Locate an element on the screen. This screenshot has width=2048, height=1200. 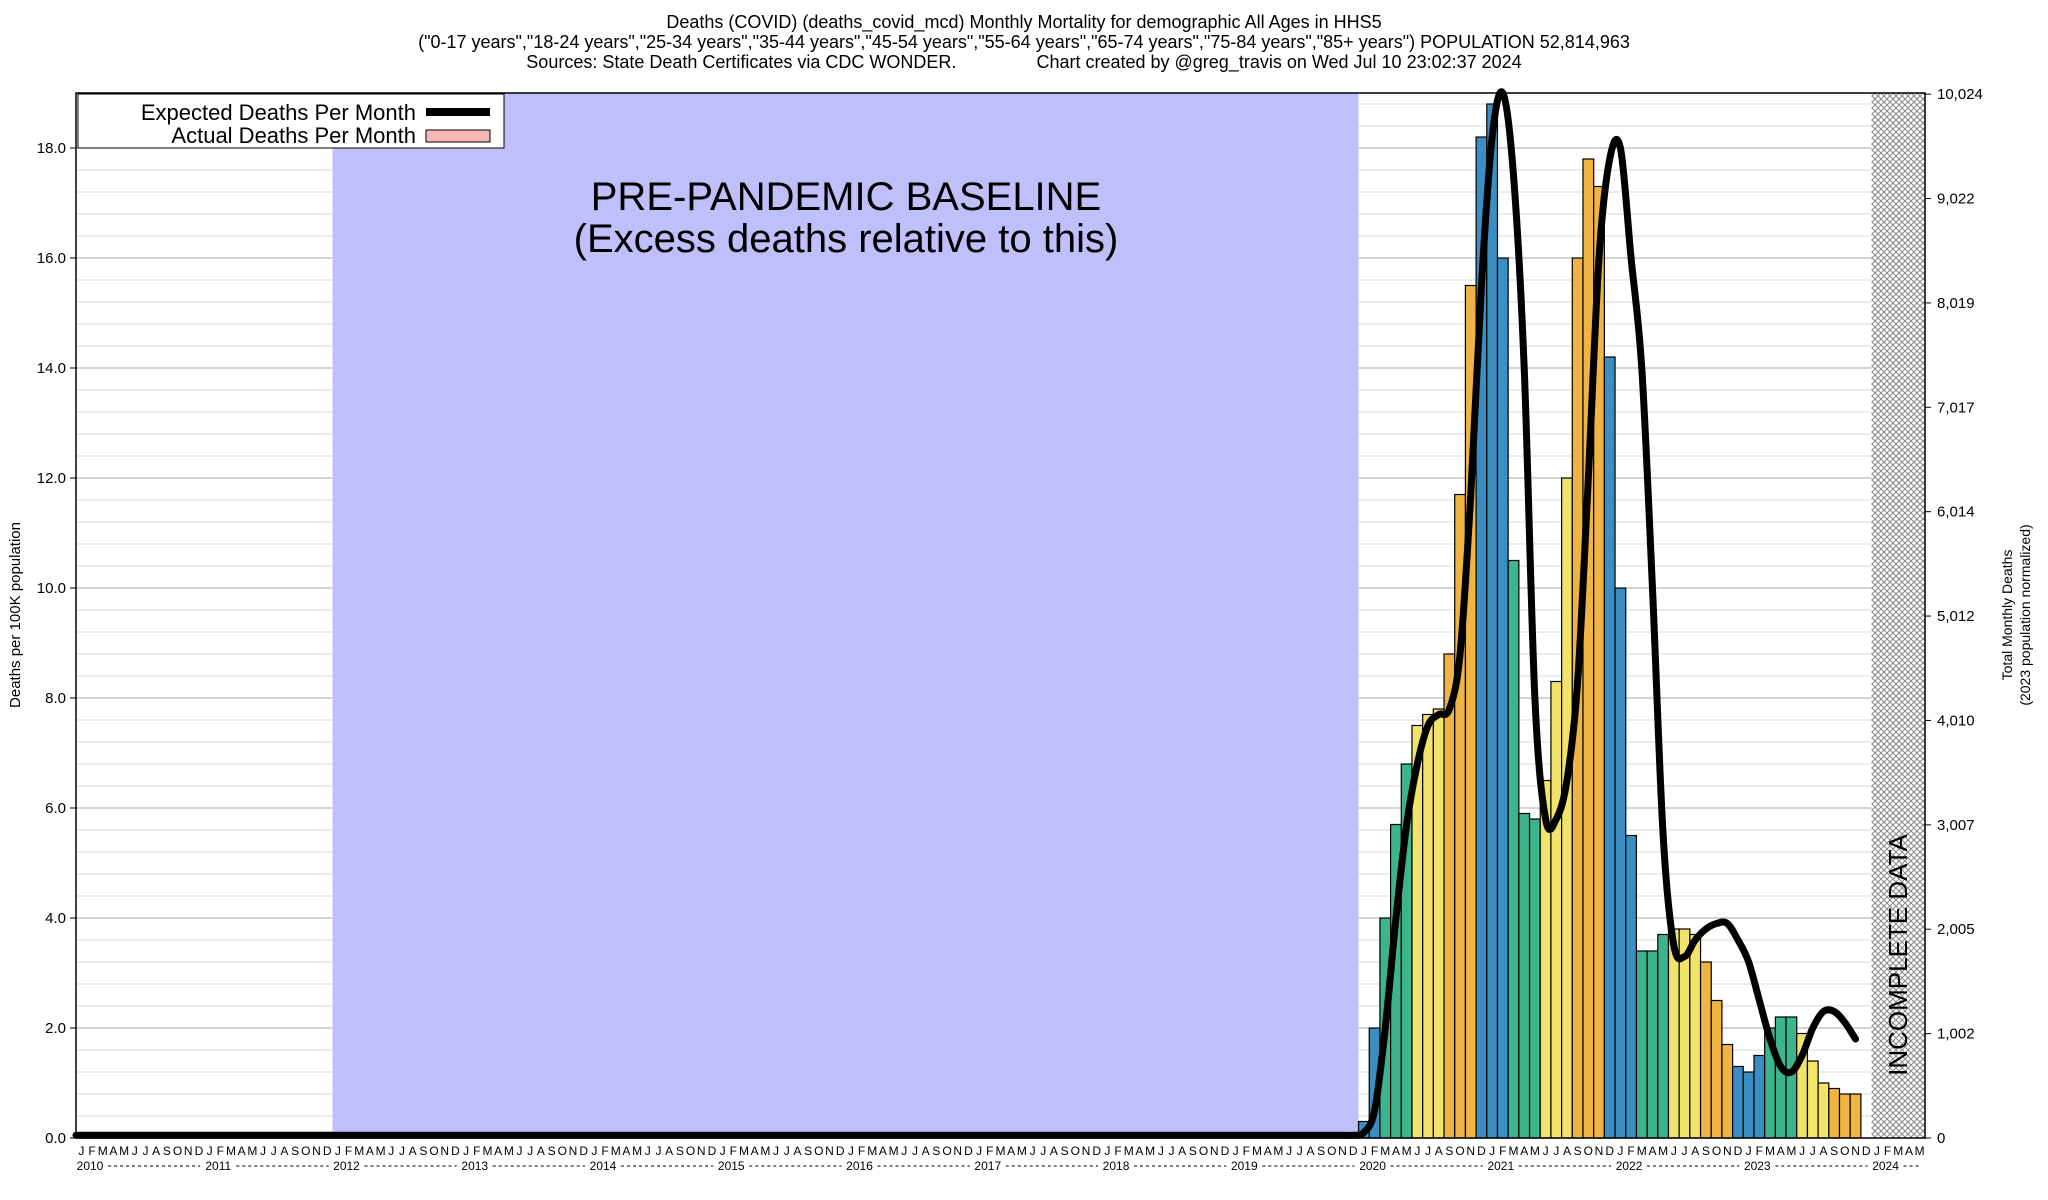
year-label: 2024 is located at coordinates (1885, 1166).